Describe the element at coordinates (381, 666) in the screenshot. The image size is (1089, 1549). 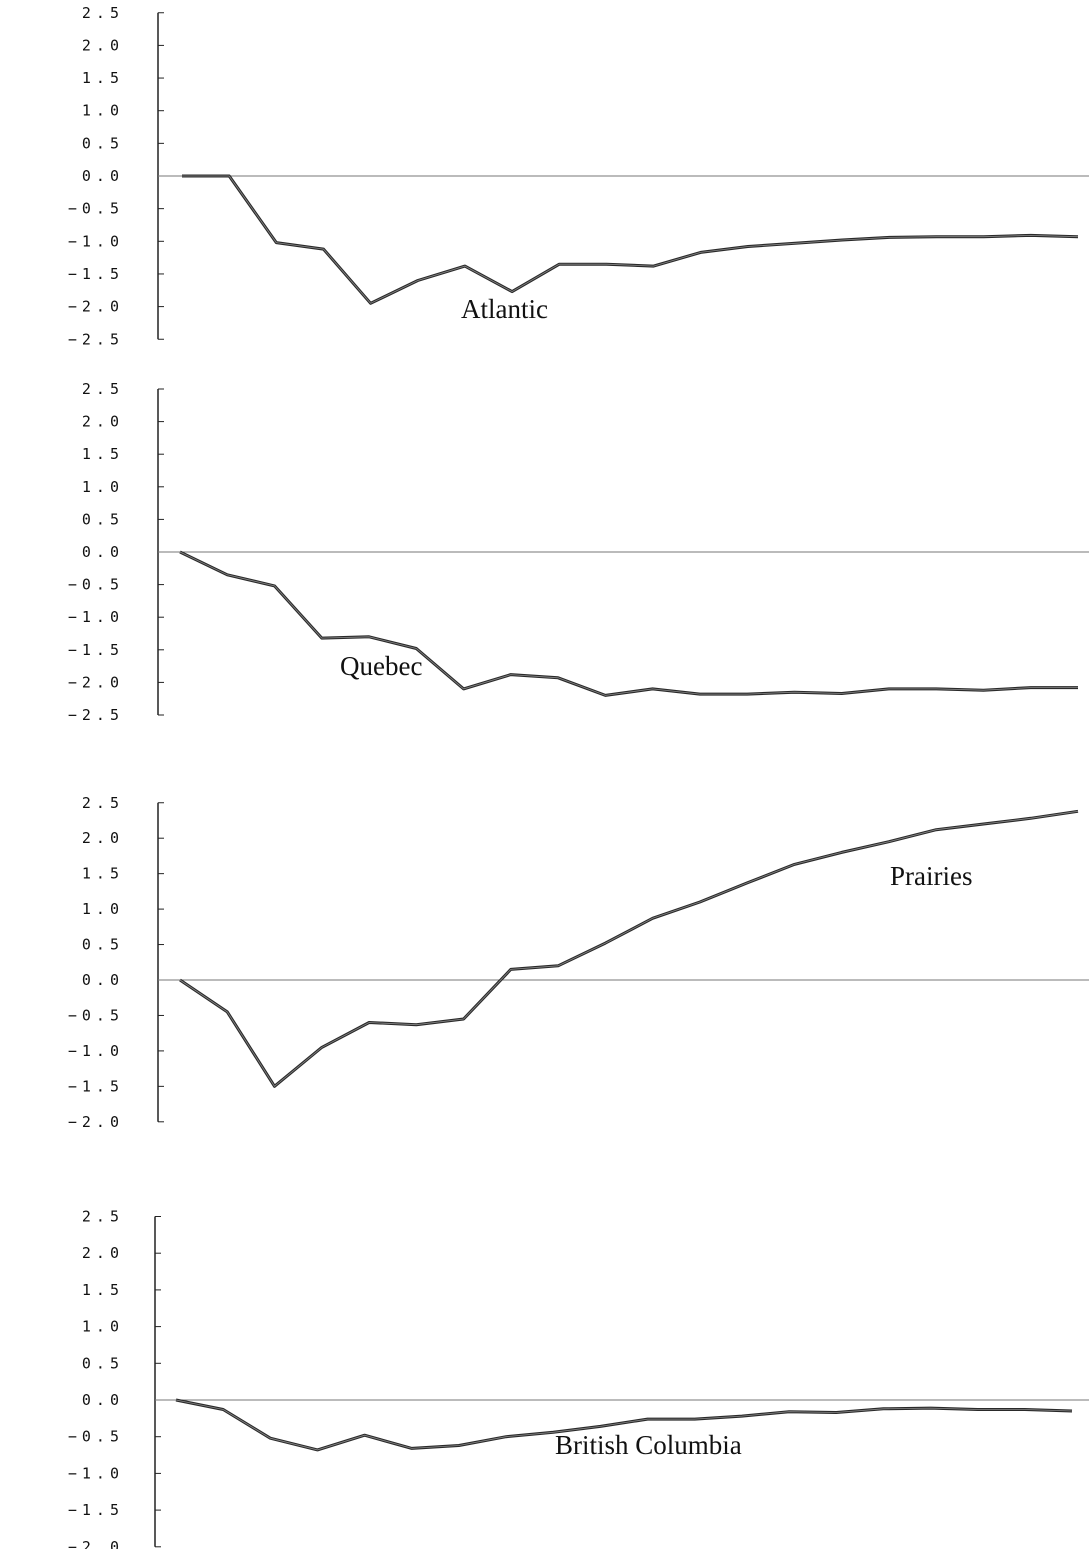
I see `region-label: Quebec` at that location.